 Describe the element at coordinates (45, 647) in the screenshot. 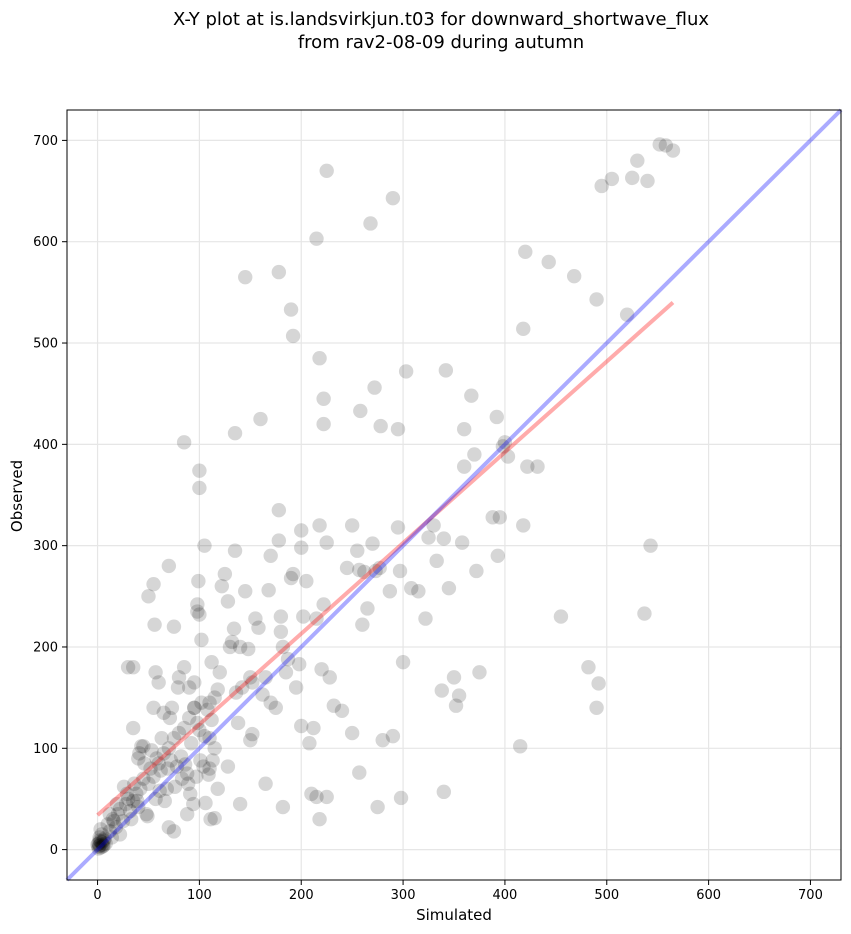

I see `y-tick-label: 200` at that location.